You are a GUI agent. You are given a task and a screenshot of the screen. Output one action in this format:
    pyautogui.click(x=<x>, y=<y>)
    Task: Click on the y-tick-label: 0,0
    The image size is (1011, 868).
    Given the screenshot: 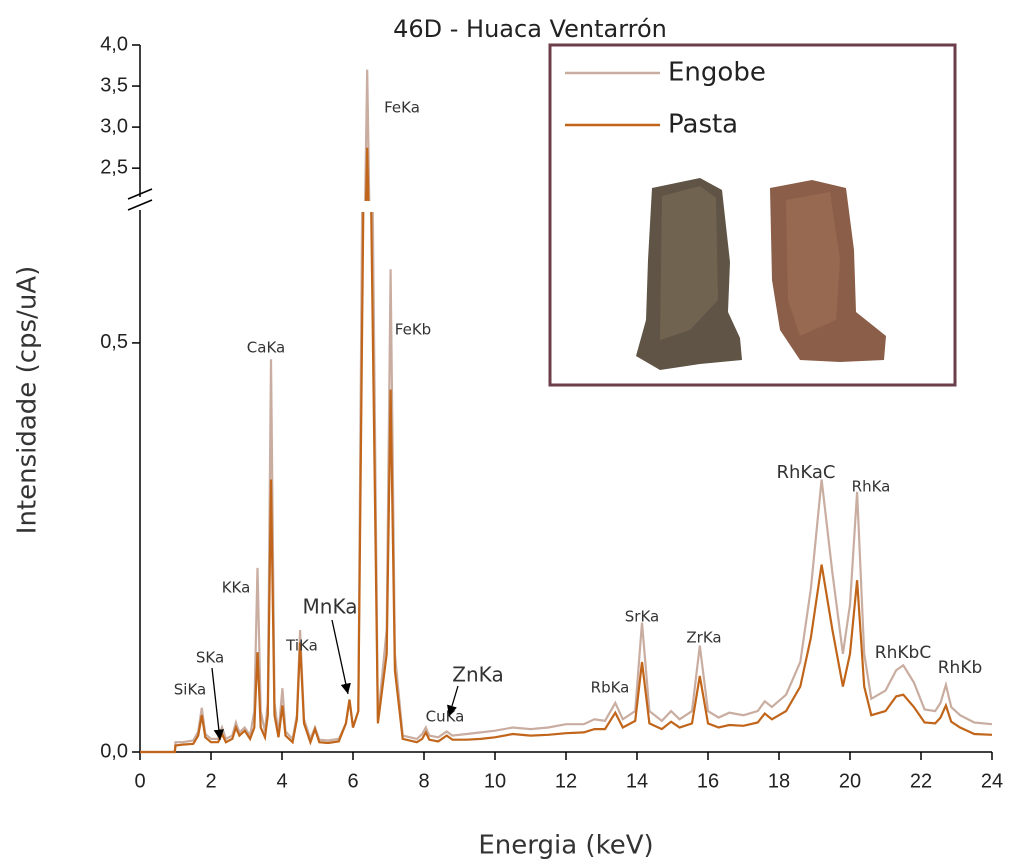 What is the action you would take?
    pyautogui.click(x=114, y=751)
    